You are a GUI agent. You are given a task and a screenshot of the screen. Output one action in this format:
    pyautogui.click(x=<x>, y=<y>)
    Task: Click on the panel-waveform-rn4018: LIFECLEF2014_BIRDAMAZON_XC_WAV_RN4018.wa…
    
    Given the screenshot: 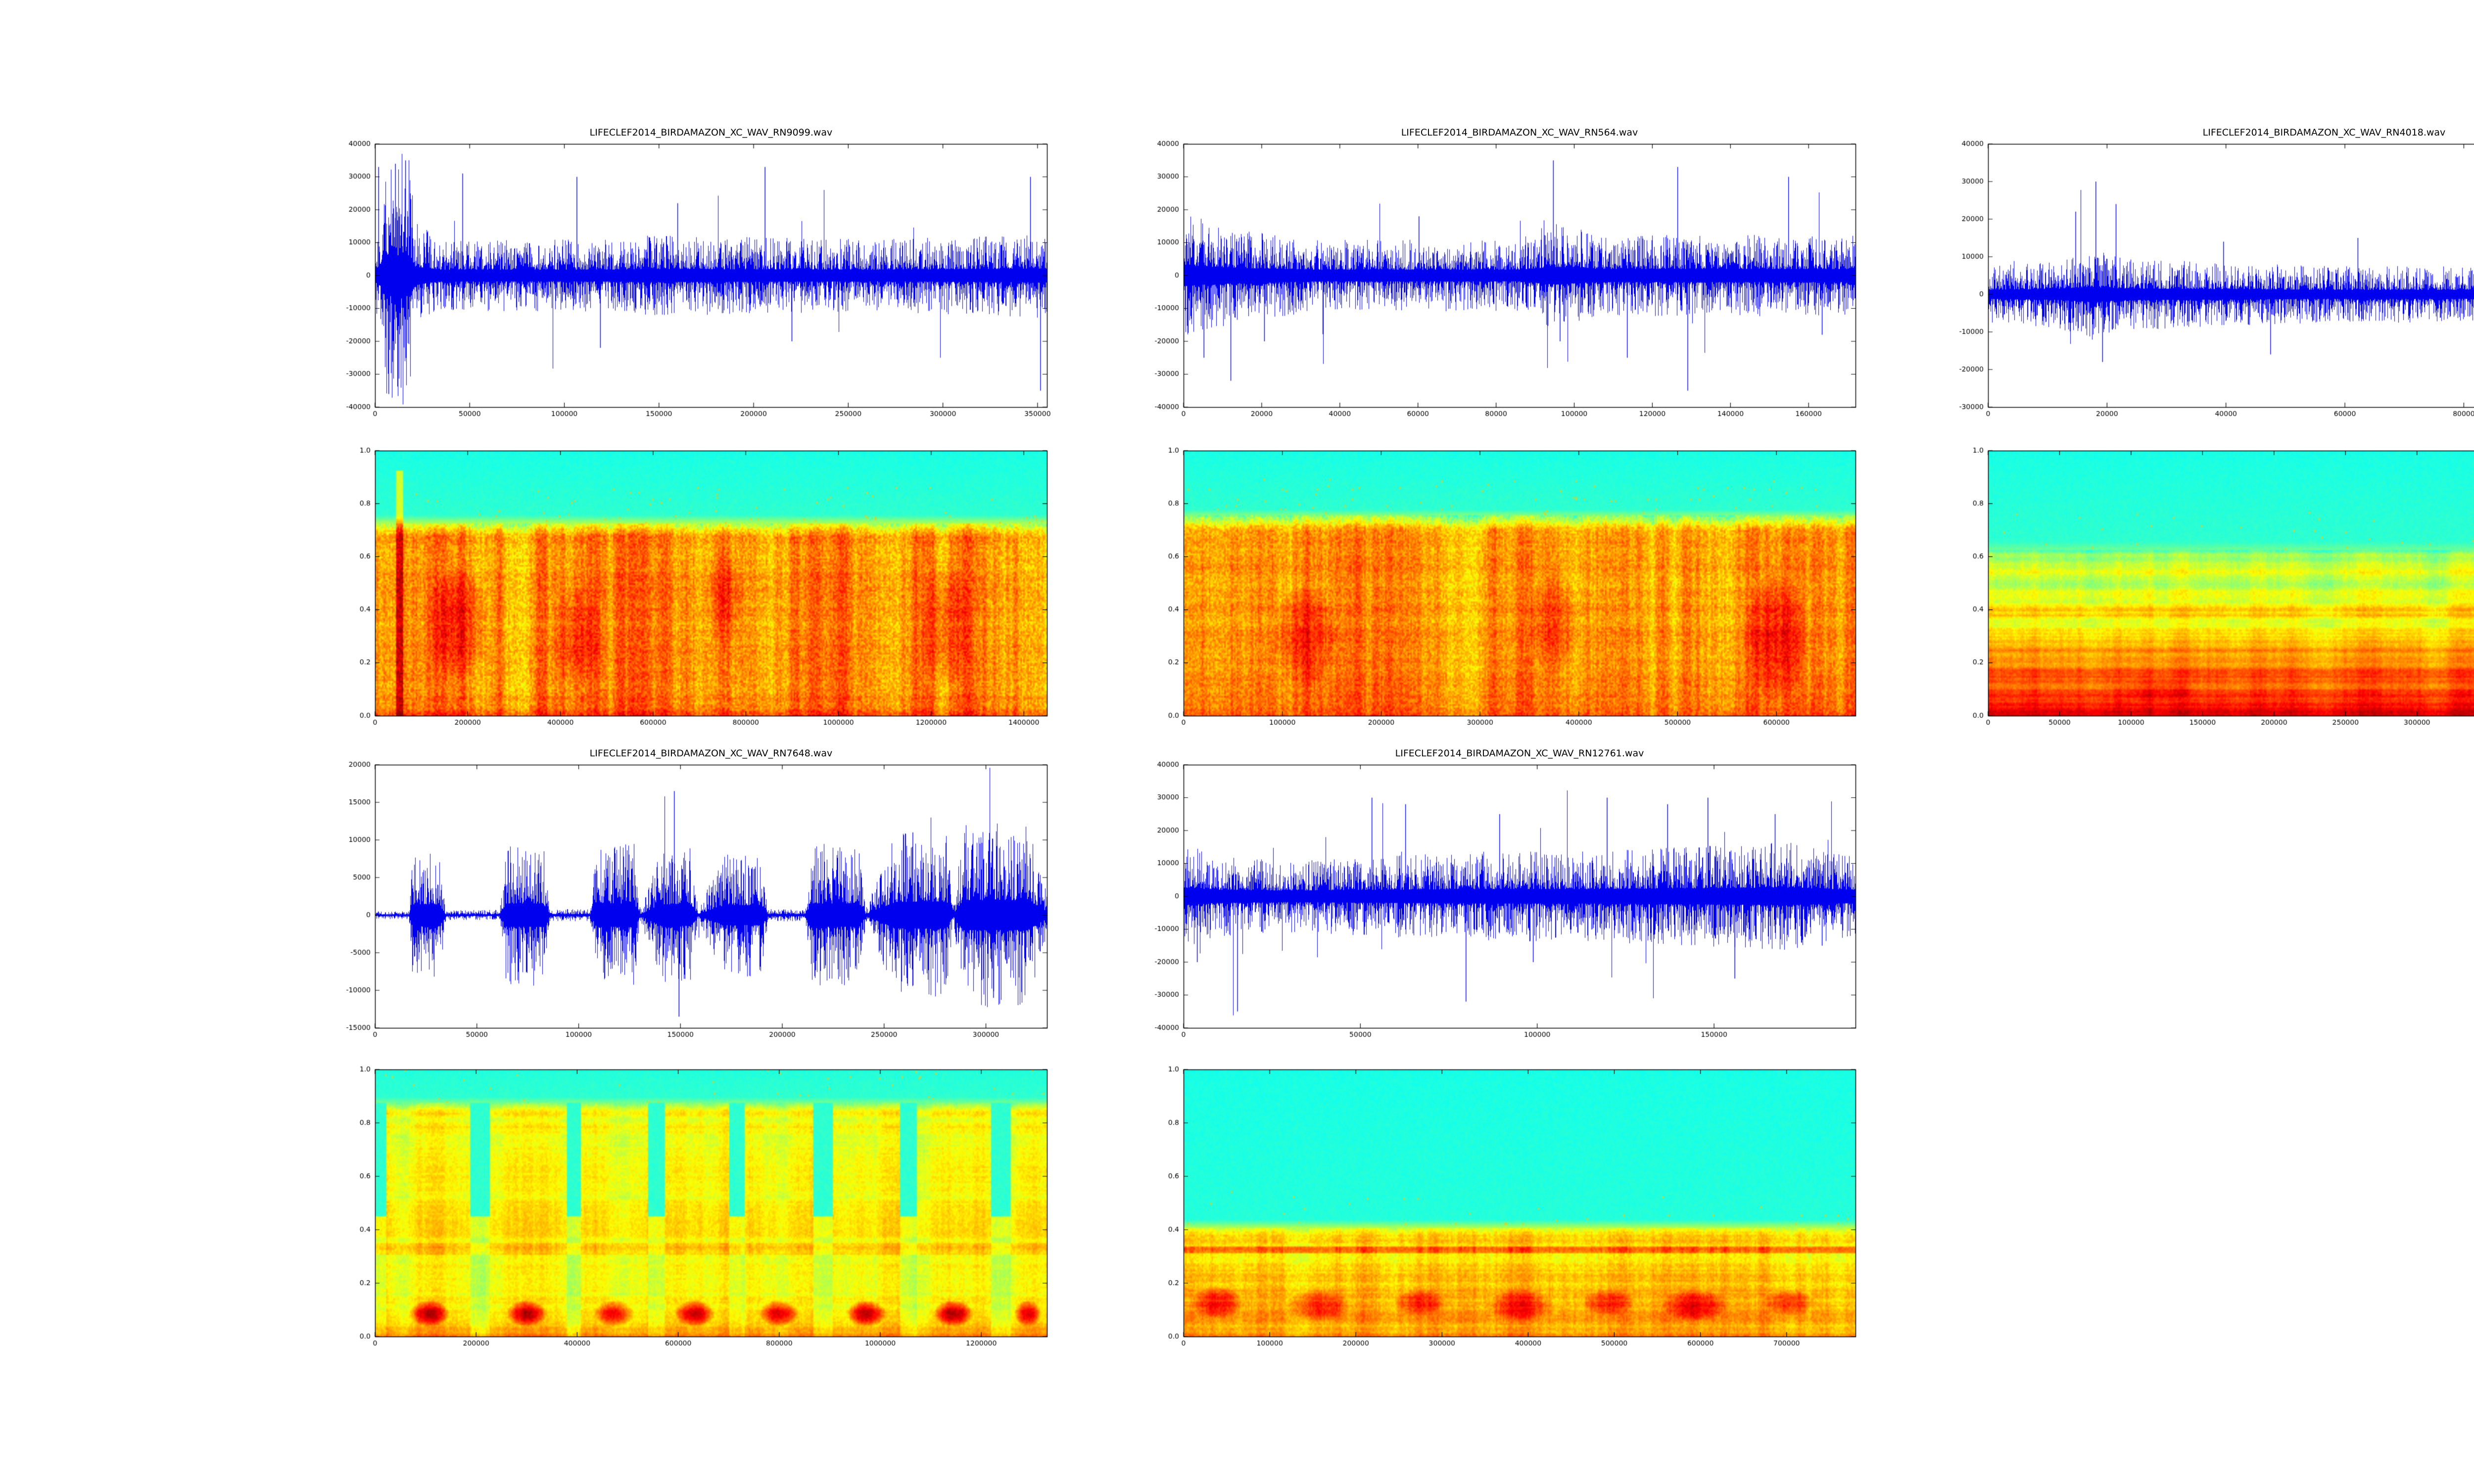 What is the action you would take?
    pyautogui.click(x=2202, y=279)
    